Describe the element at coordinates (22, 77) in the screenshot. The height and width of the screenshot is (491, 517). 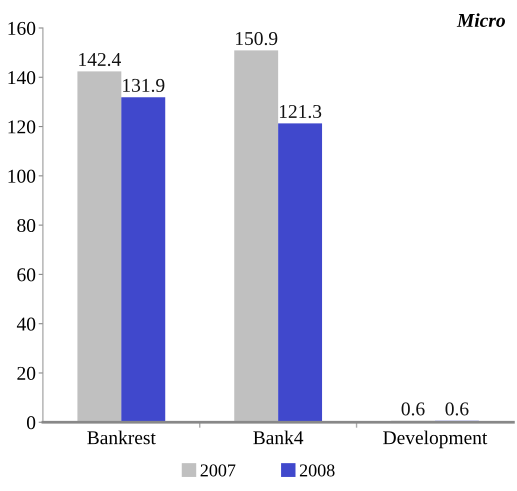
I see `y-tick-label: 140` at that location.